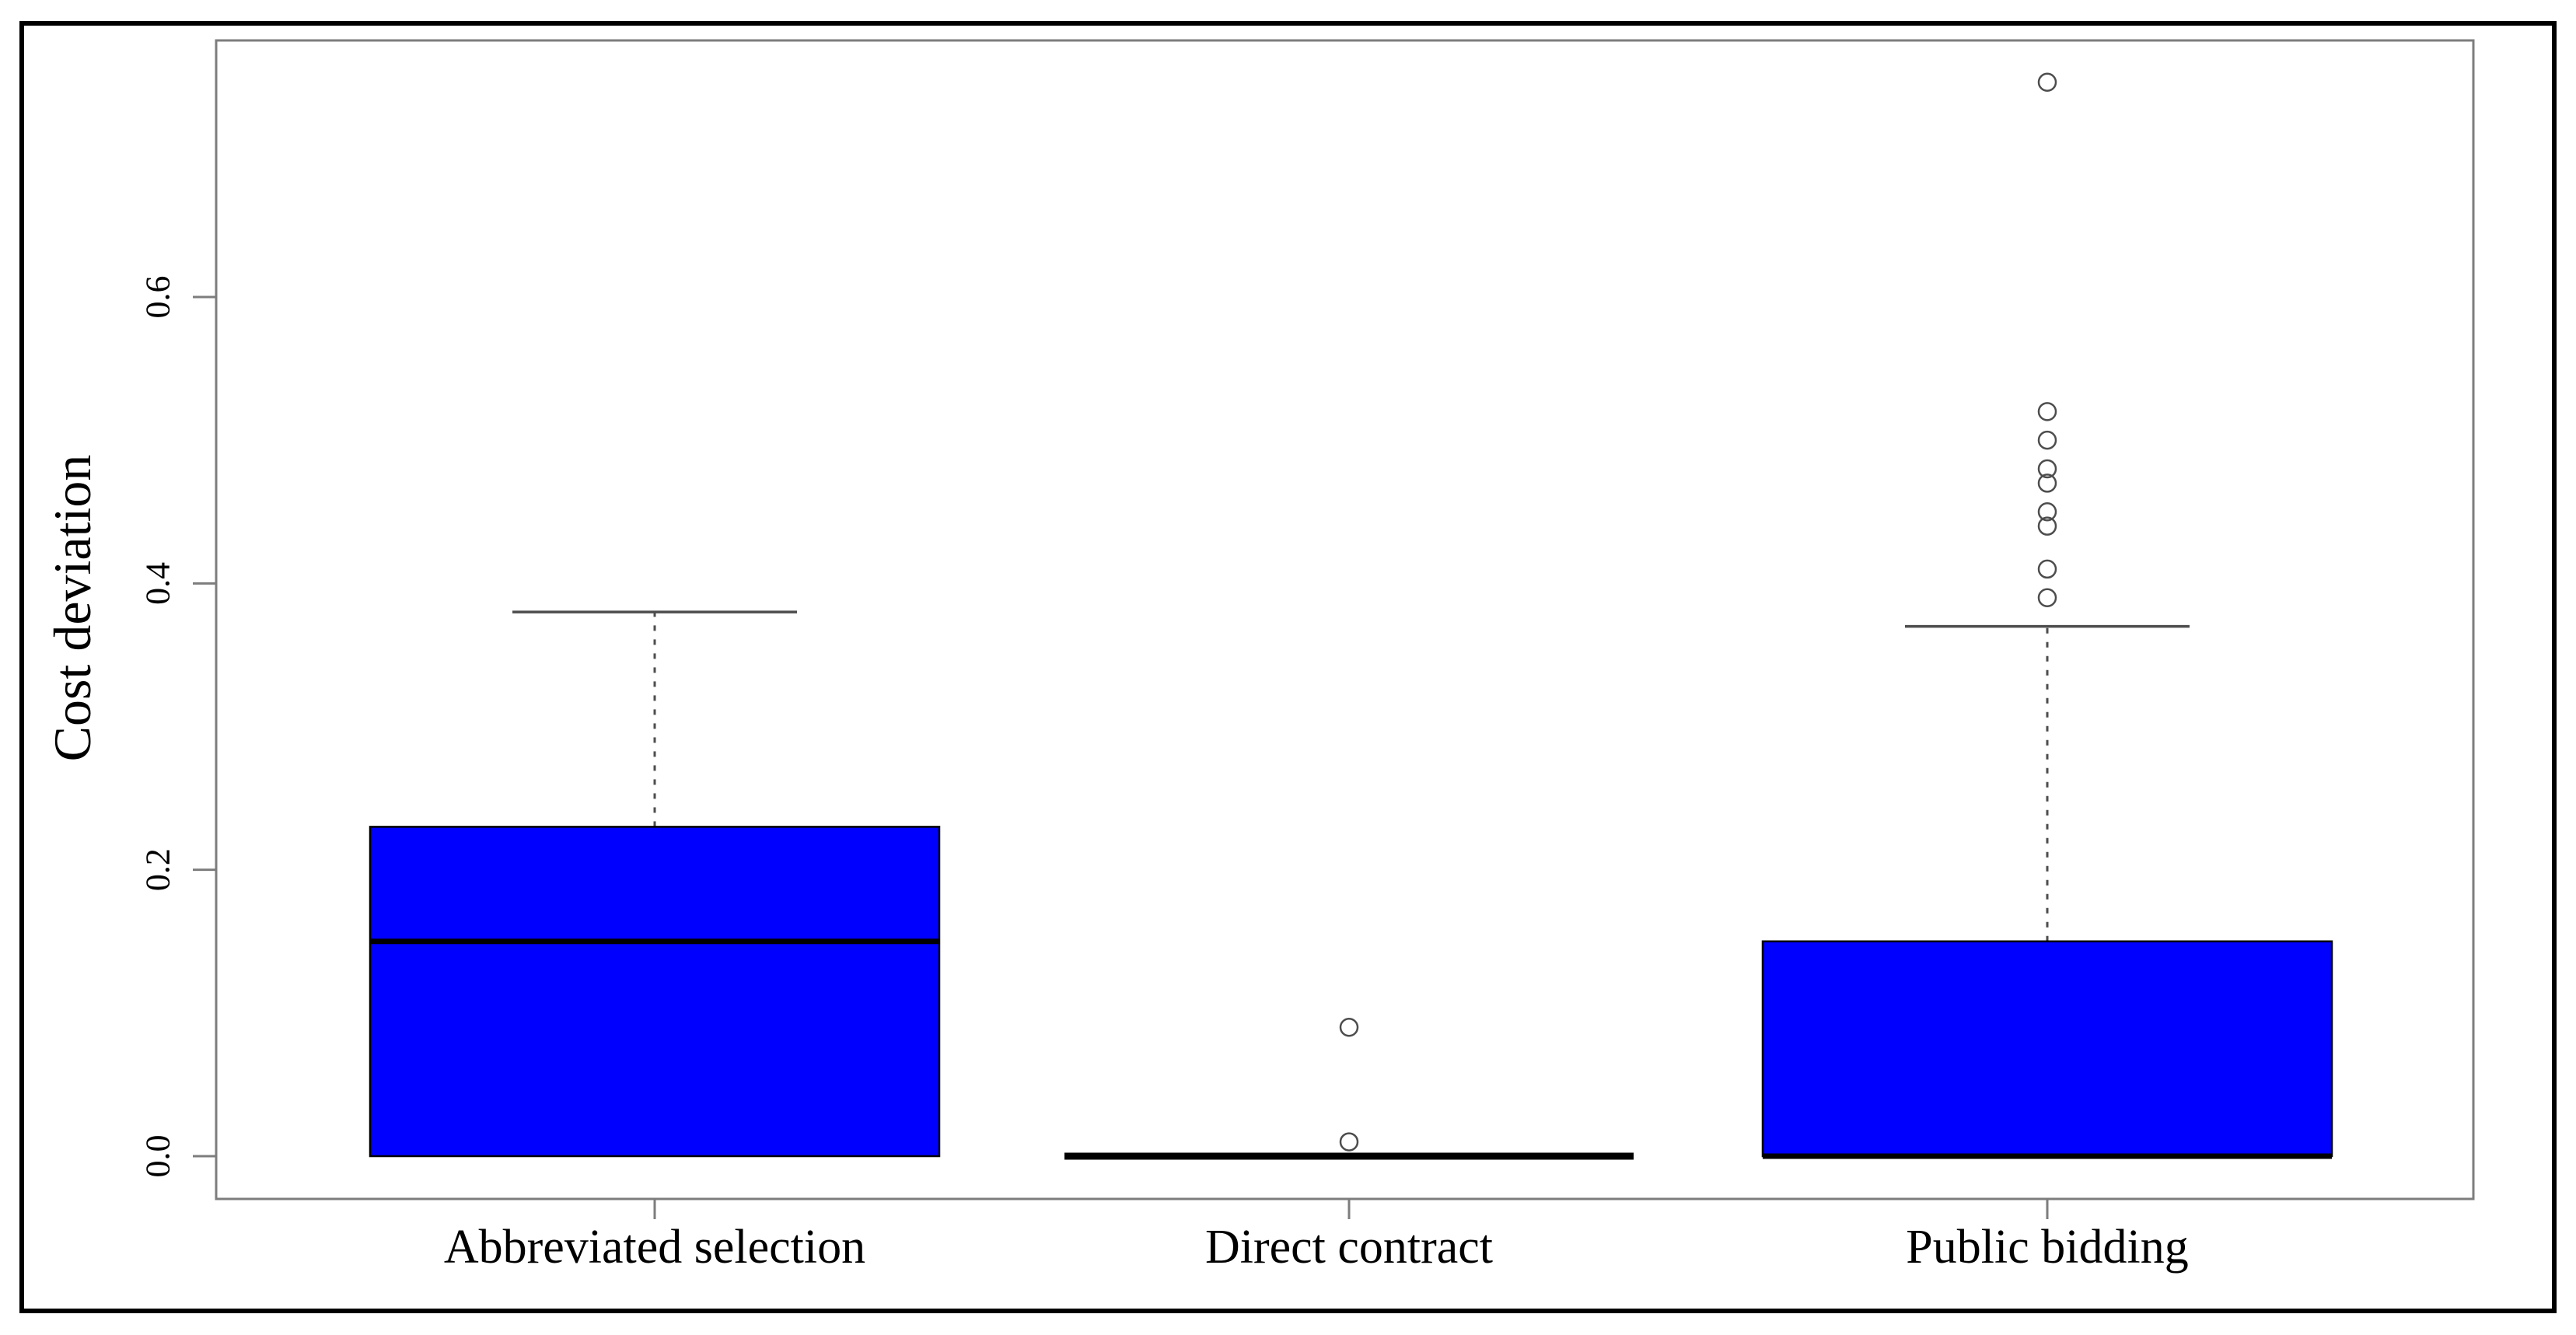 Image resolution: width=2576 pixels, height=1335 pixels. What do you see at coordinates (158, 296) in the screenshot?
I see `y-axis-tick-label: 0.6` at bounding box center [158, 296].